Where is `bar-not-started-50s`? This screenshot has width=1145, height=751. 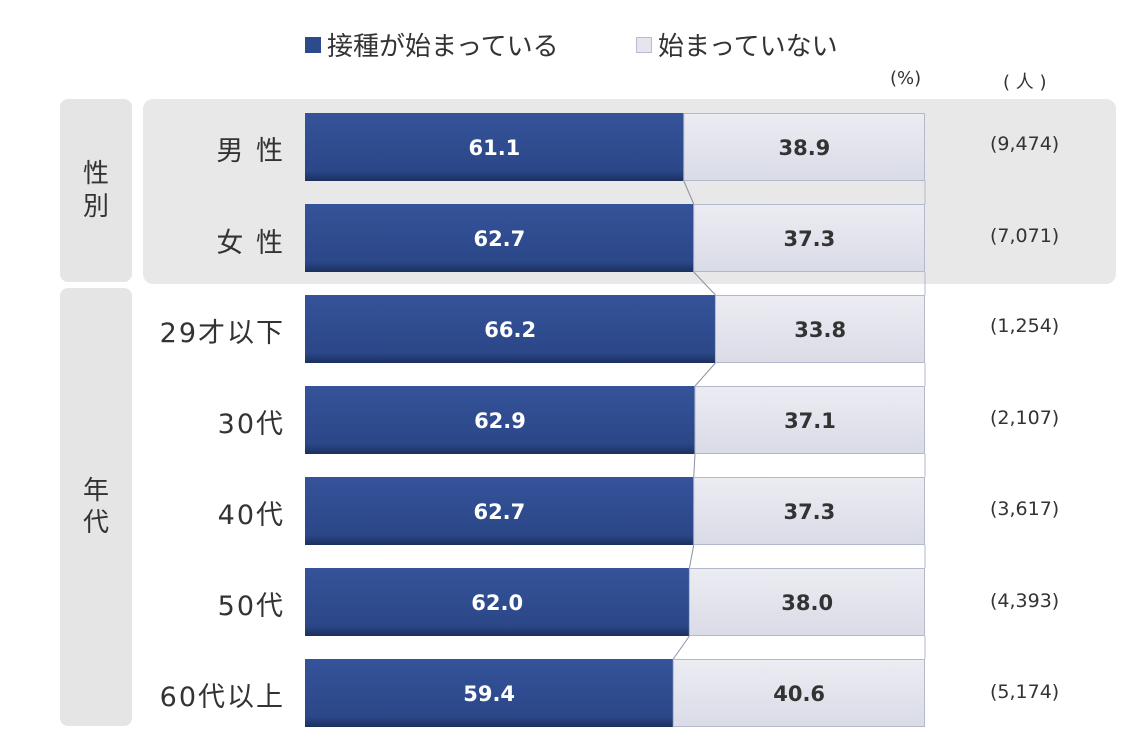 bar-not-started-50s is located at coordinates (807, 602).